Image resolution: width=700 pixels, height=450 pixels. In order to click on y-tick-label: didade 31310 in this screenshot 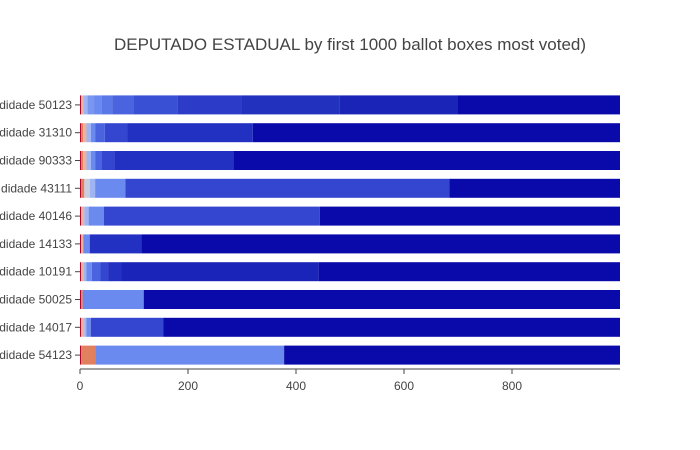, I will do `click(36, 133)`.